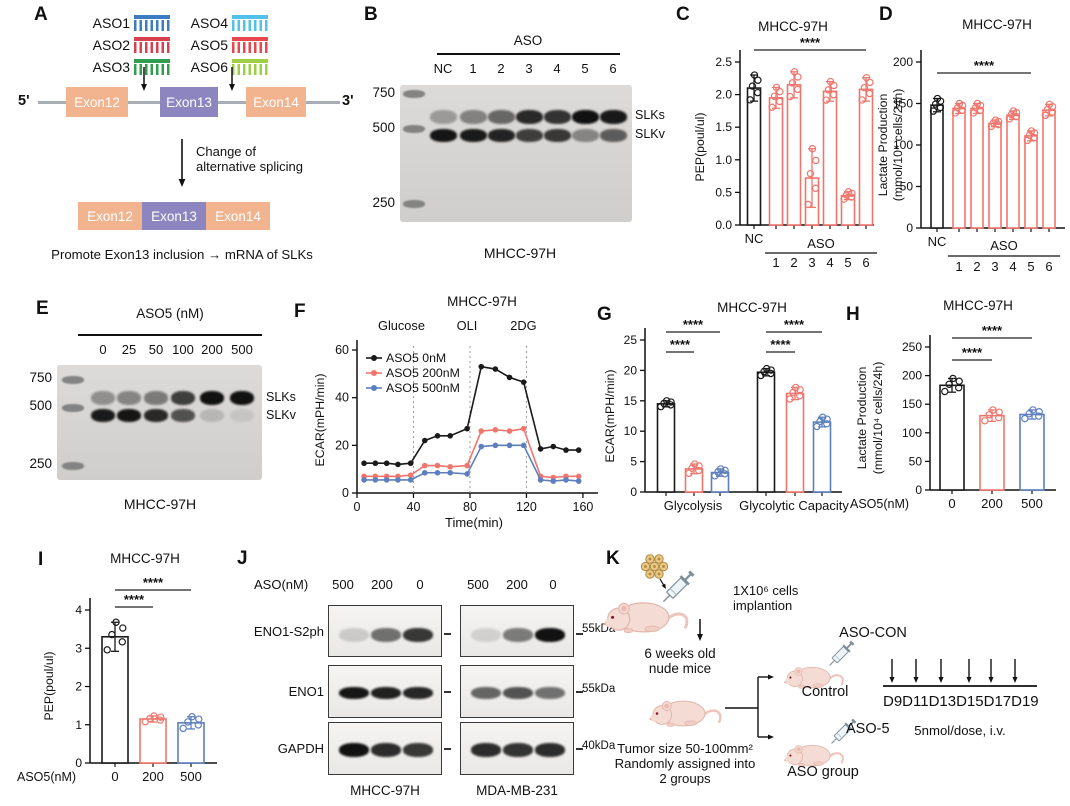  Describe the element at coordinates (613, 558) in the screenshot. I see `panel-label-k: K` at that location.